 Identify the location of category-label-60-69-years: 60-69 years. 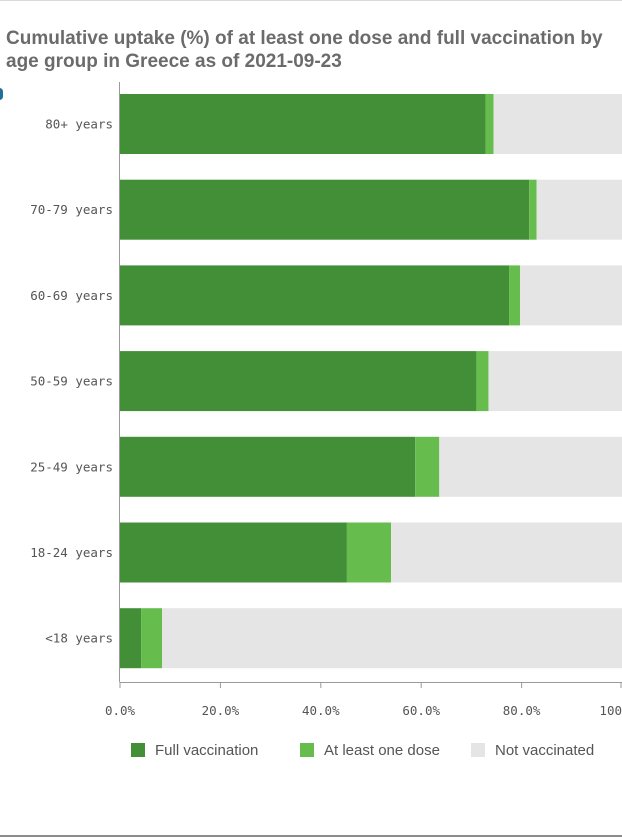
(71, 295).